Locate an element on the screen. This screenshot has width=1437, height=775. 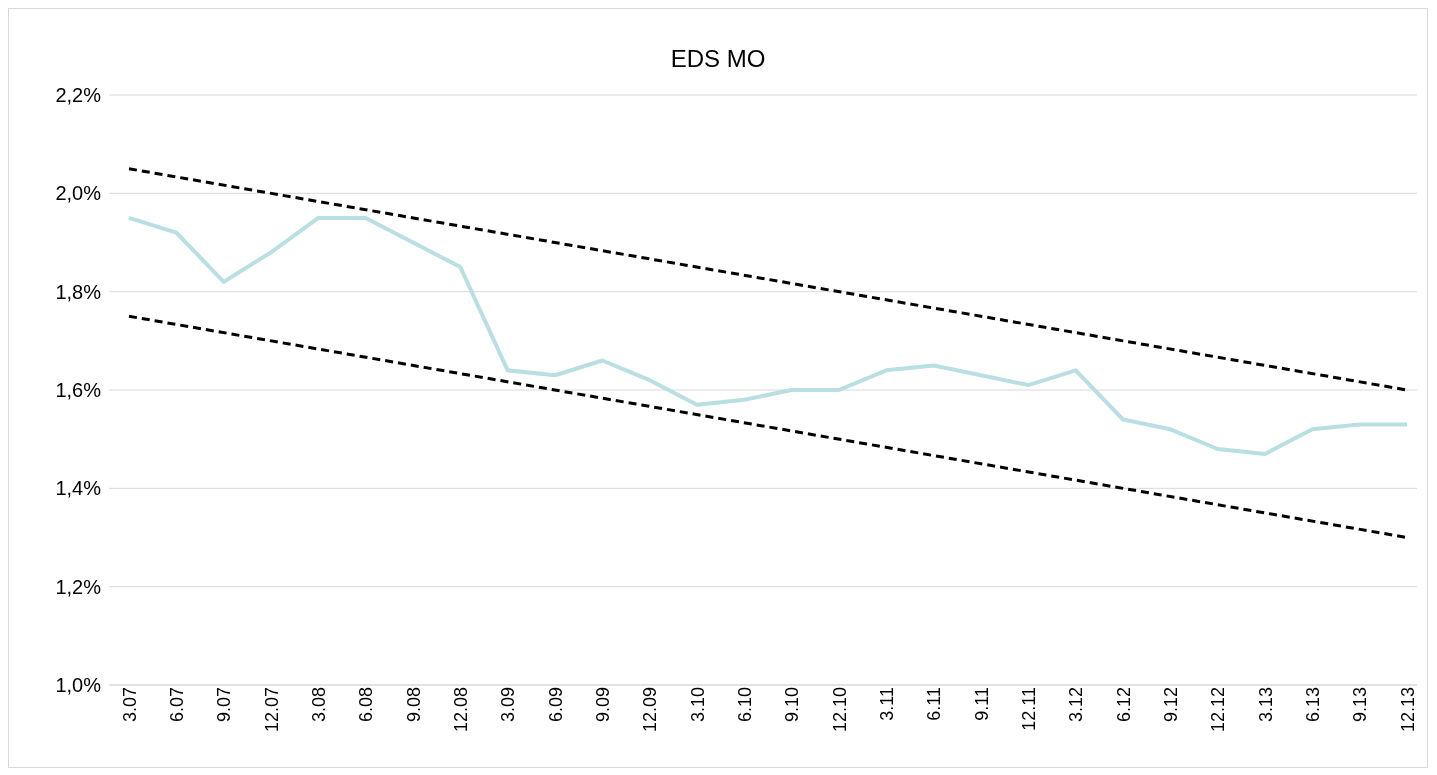
x-tick-label: 12.08 is located at coordinates (461, 710).